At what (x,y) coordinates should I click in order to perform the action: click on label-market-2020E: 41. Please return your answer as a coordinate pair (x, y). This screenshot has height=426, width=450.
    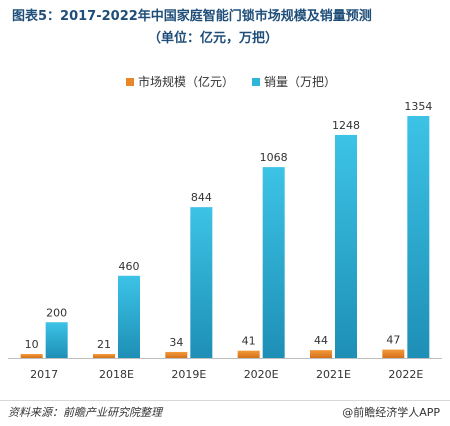
    Looking at the image, I should click on (249, 341).